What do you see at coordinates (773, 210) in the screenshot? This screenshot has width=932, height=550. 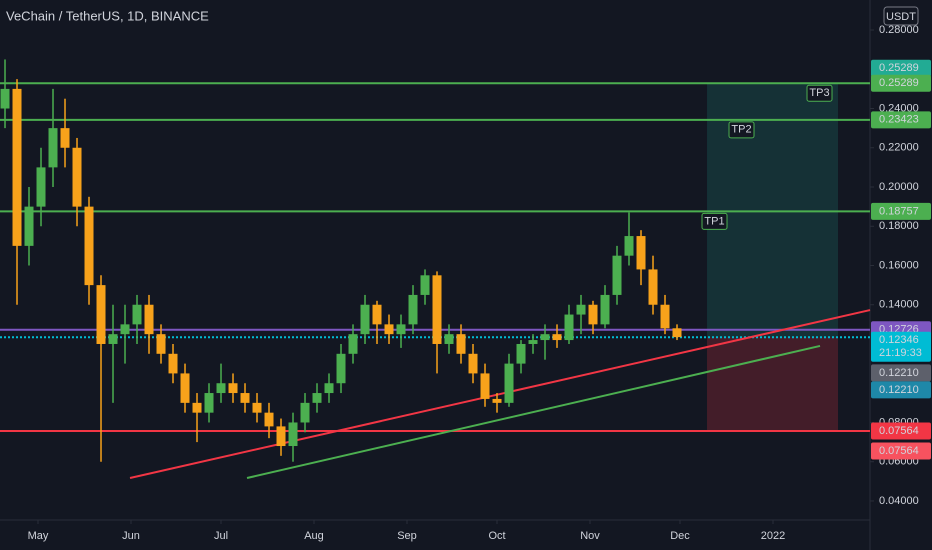 I see `profit-zone` at bounding box center [773, 210].